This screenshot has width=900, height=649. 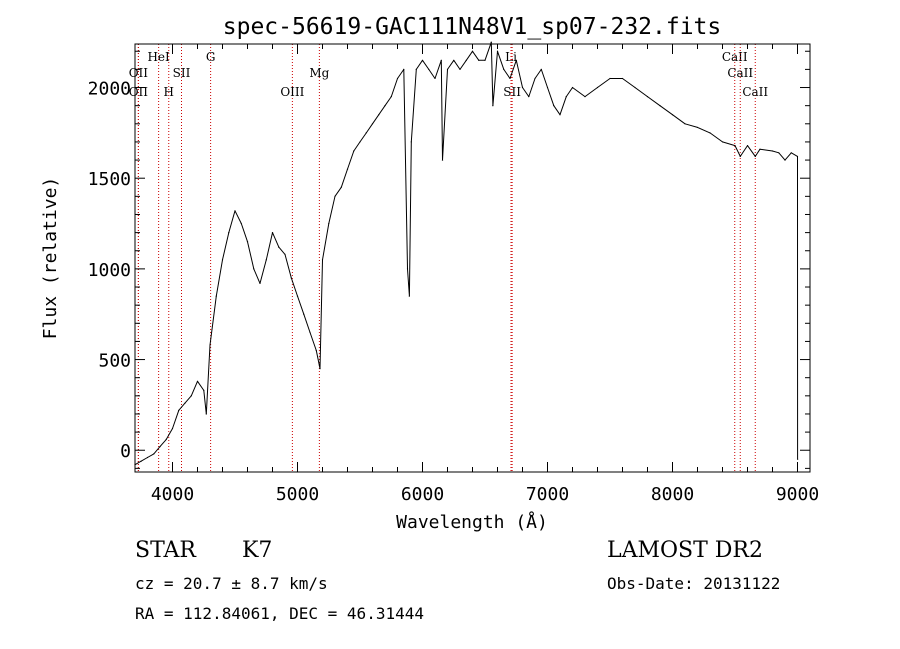 I want to click on coordinates-text: RA = 112.84061, DEC = 46.31444, so click(x=279, y=613).